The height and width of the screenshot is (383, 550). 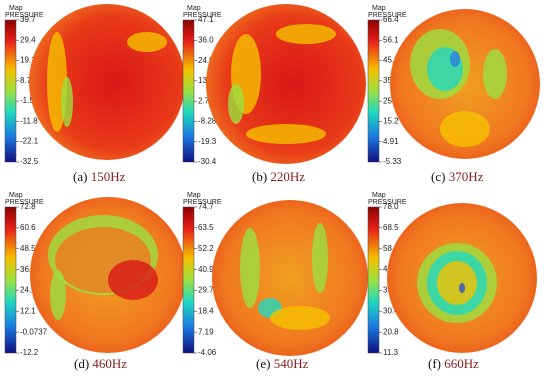 What do you see at coordinates (391, 331) in the screenshot?
I see `tick-label: 20.8` at bounding box center [391, 331].